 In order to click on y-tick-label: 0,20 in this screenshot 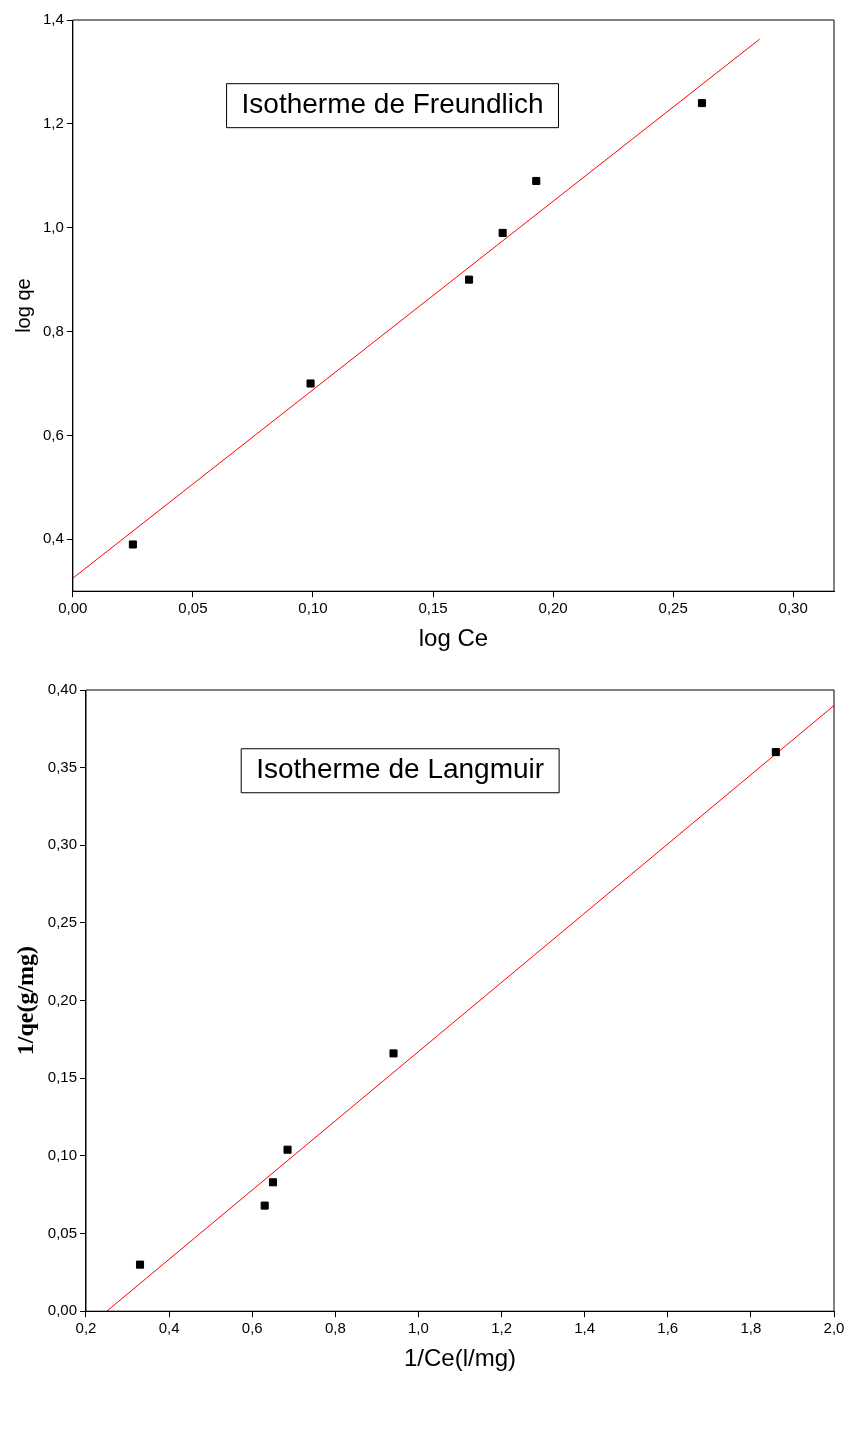, I will do `click(62, 999)`.